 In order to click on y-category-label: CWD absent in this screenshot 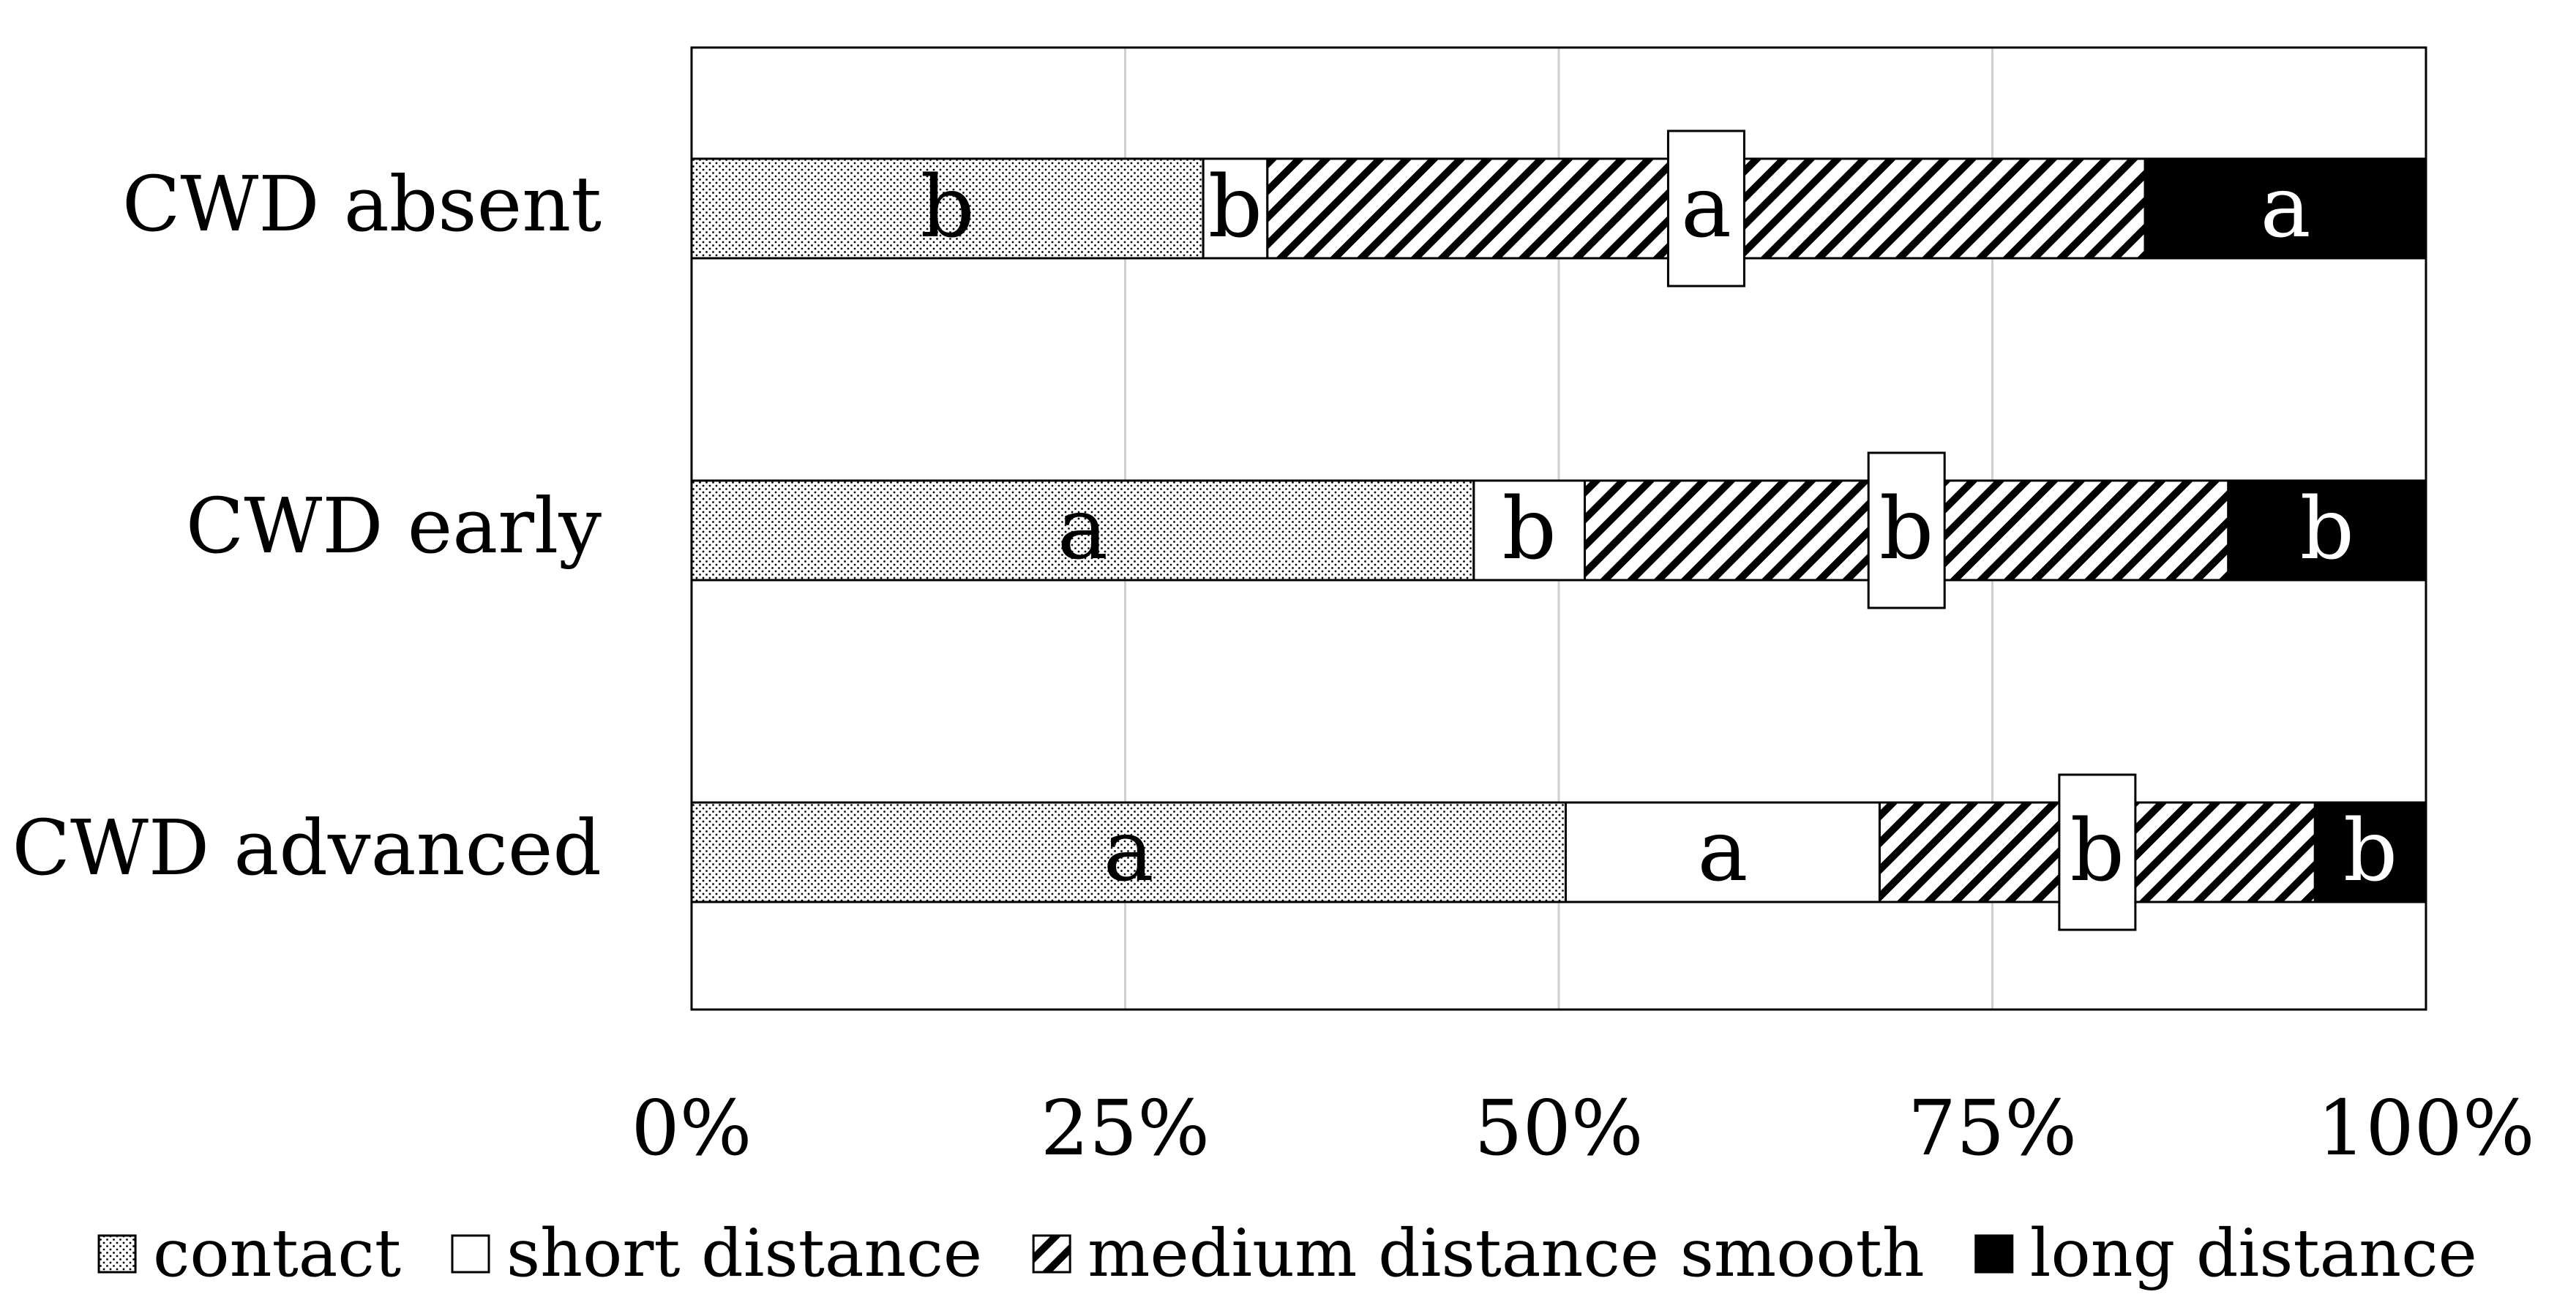, I will do `click(362, 204)`.